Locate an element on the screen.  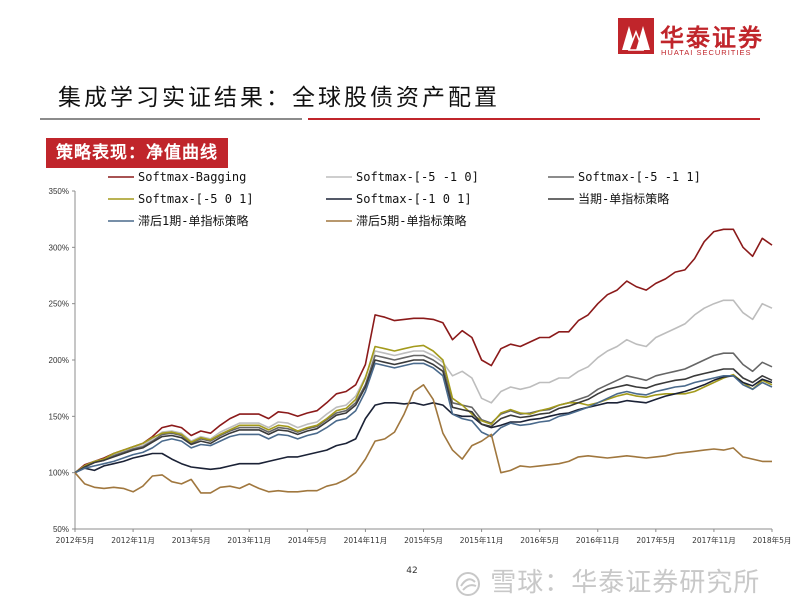
page-title: 集成学习实证结果：全球股债资产配置 is located at coordinates (279, 98).